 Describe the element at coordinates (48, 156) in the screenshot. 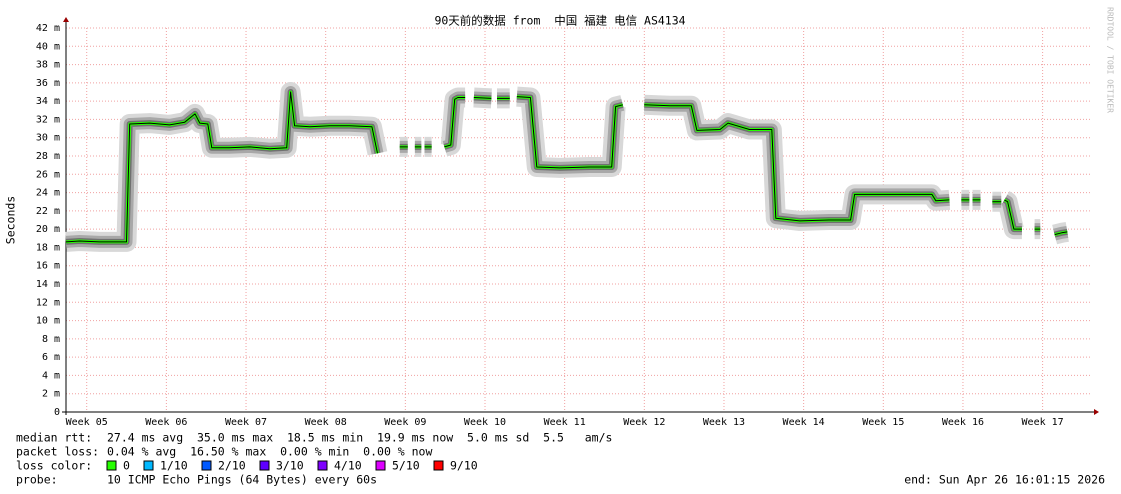

I see `y-tick-label: 28 m` at that location.